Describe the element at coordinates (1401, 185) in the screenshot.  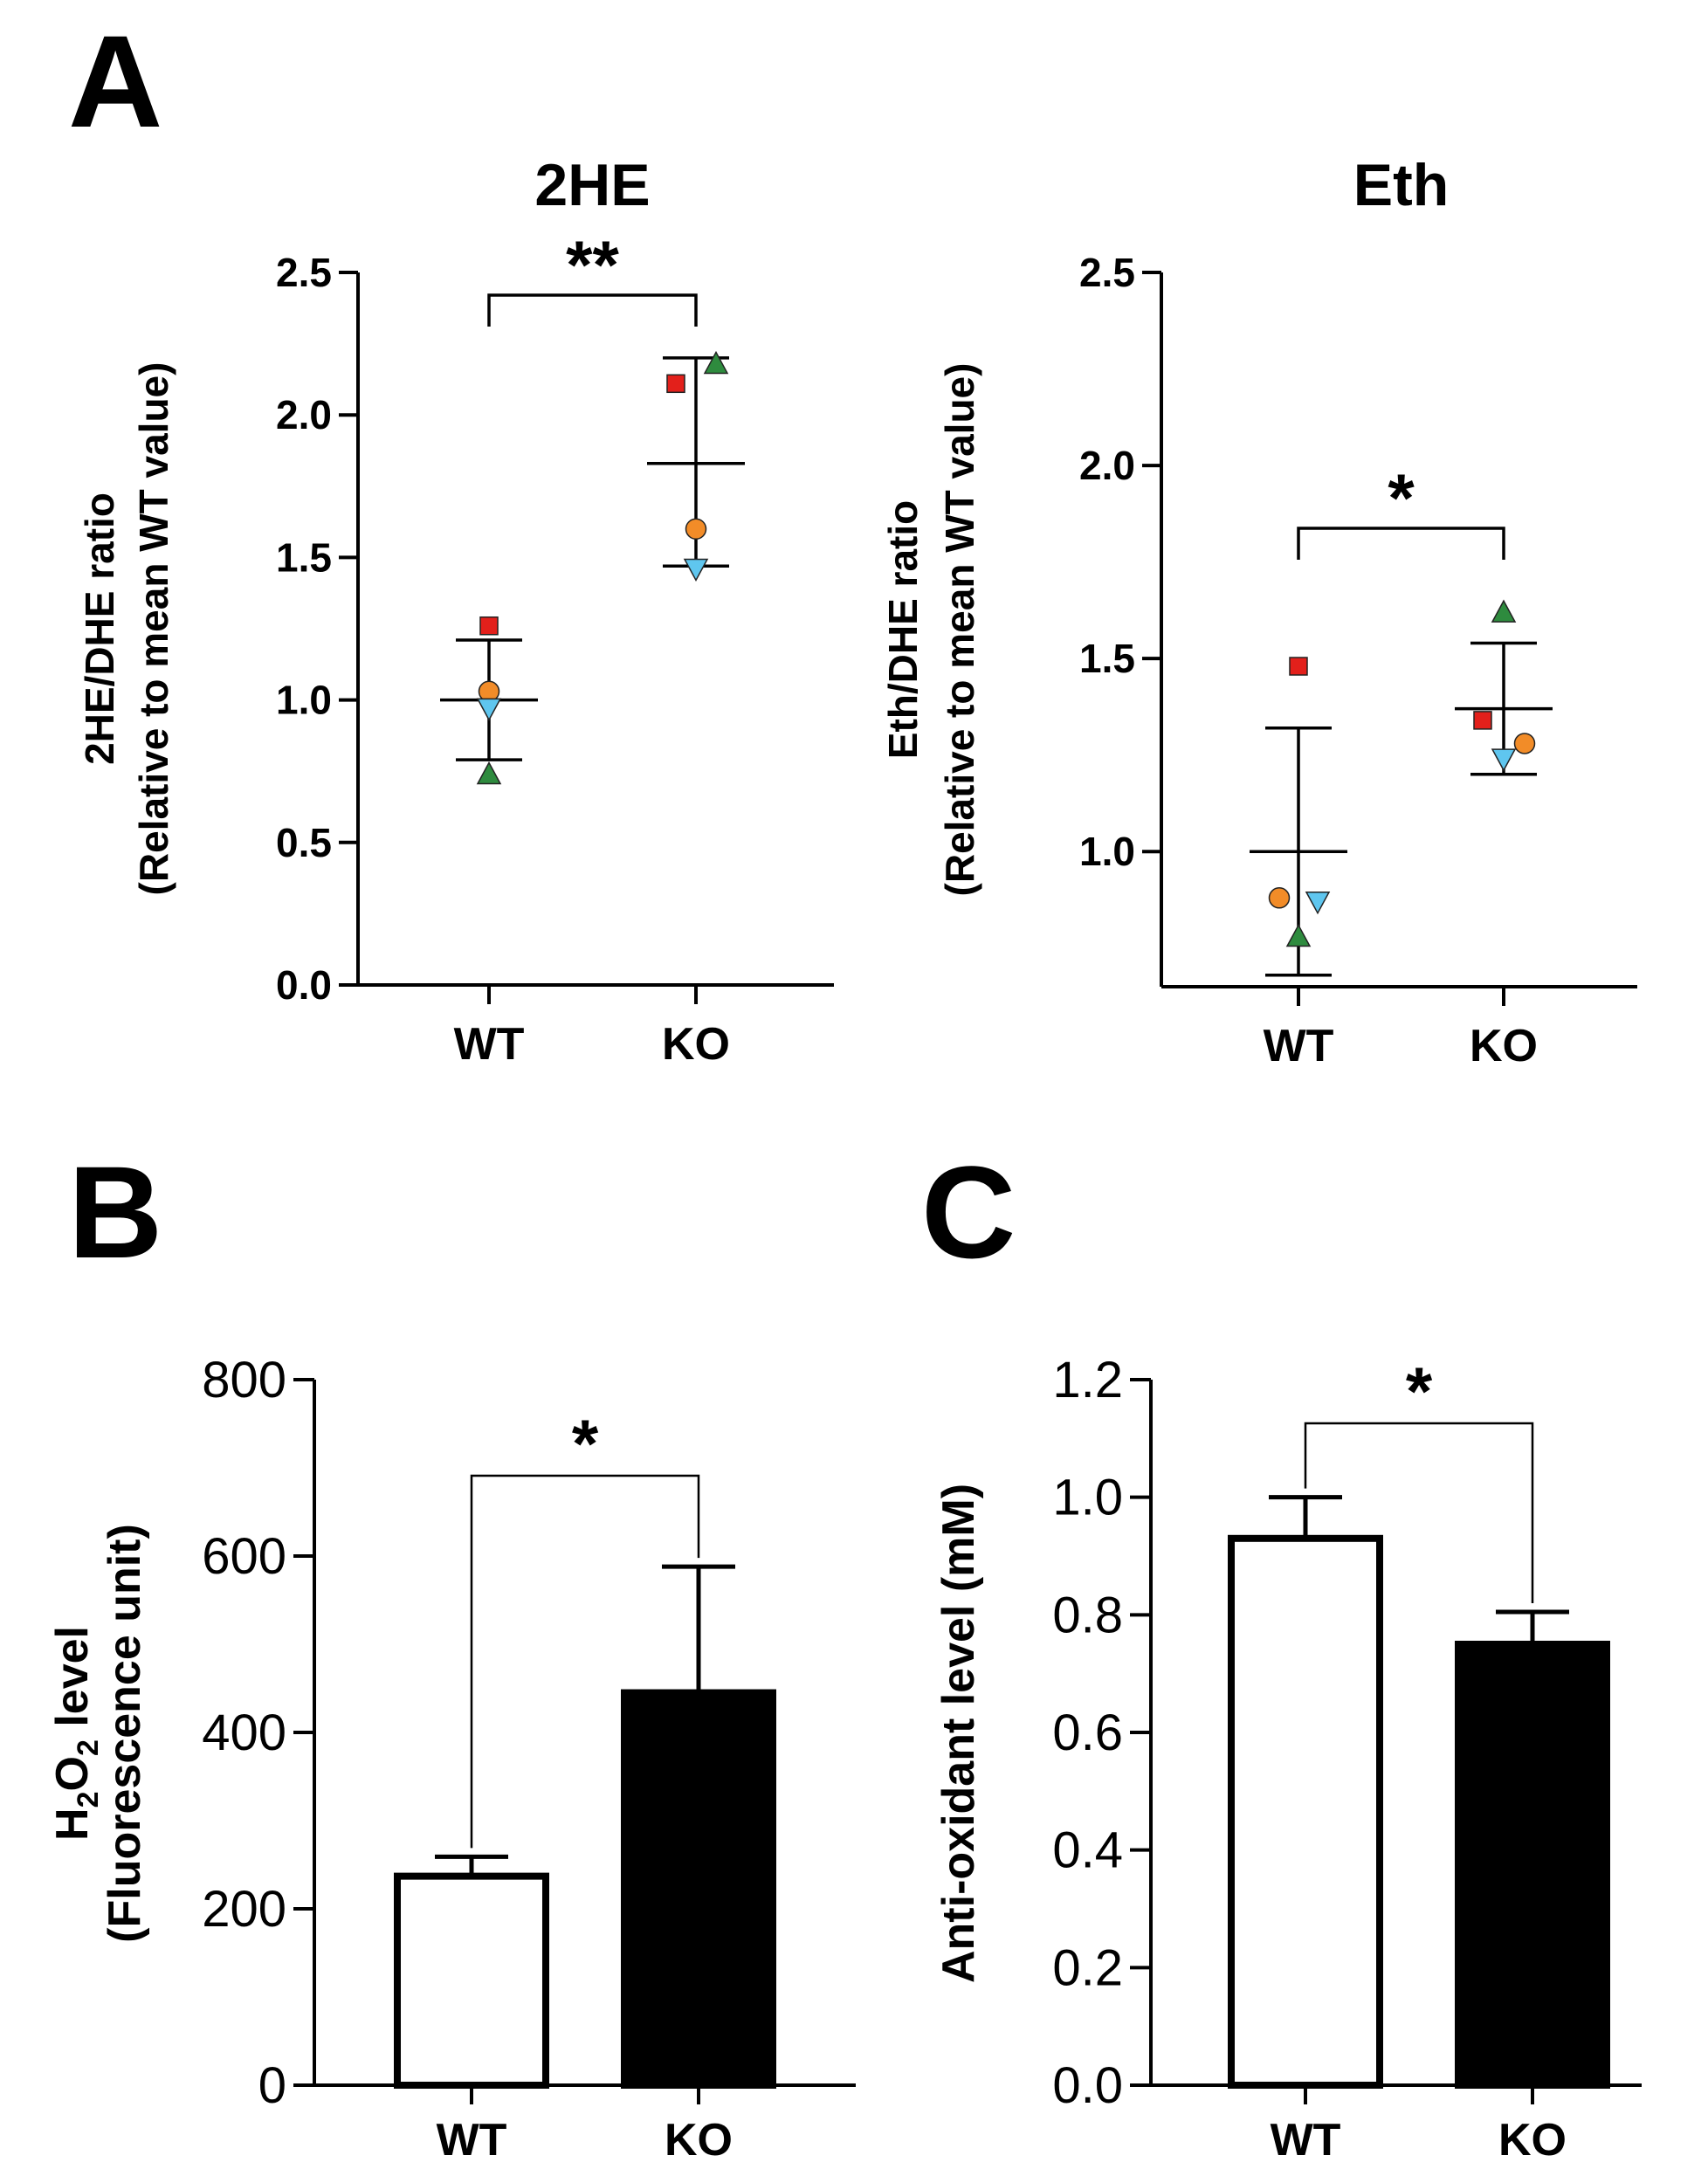
I see `chart-title: Eth` at that location.